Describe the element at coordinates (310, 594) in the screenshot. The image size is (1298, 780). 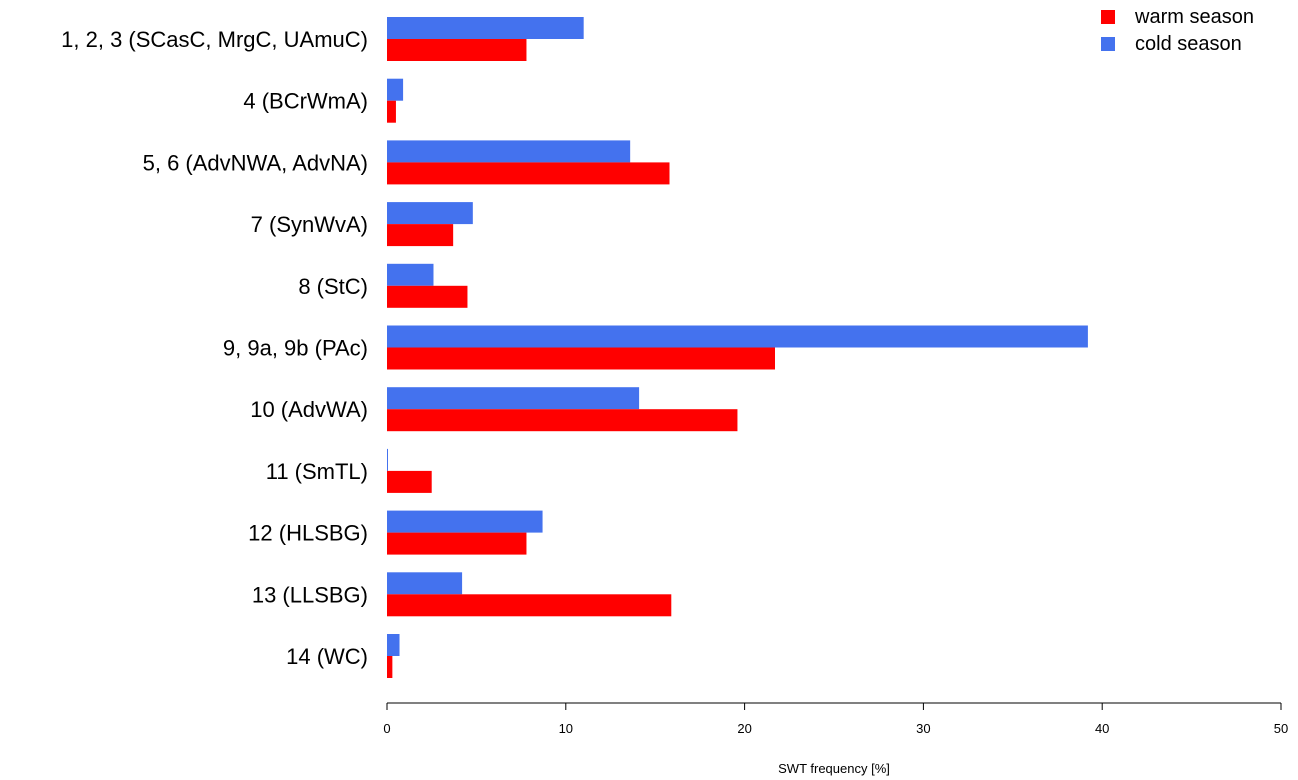
I see `category-label: 13 (LLSBG)` at that location.